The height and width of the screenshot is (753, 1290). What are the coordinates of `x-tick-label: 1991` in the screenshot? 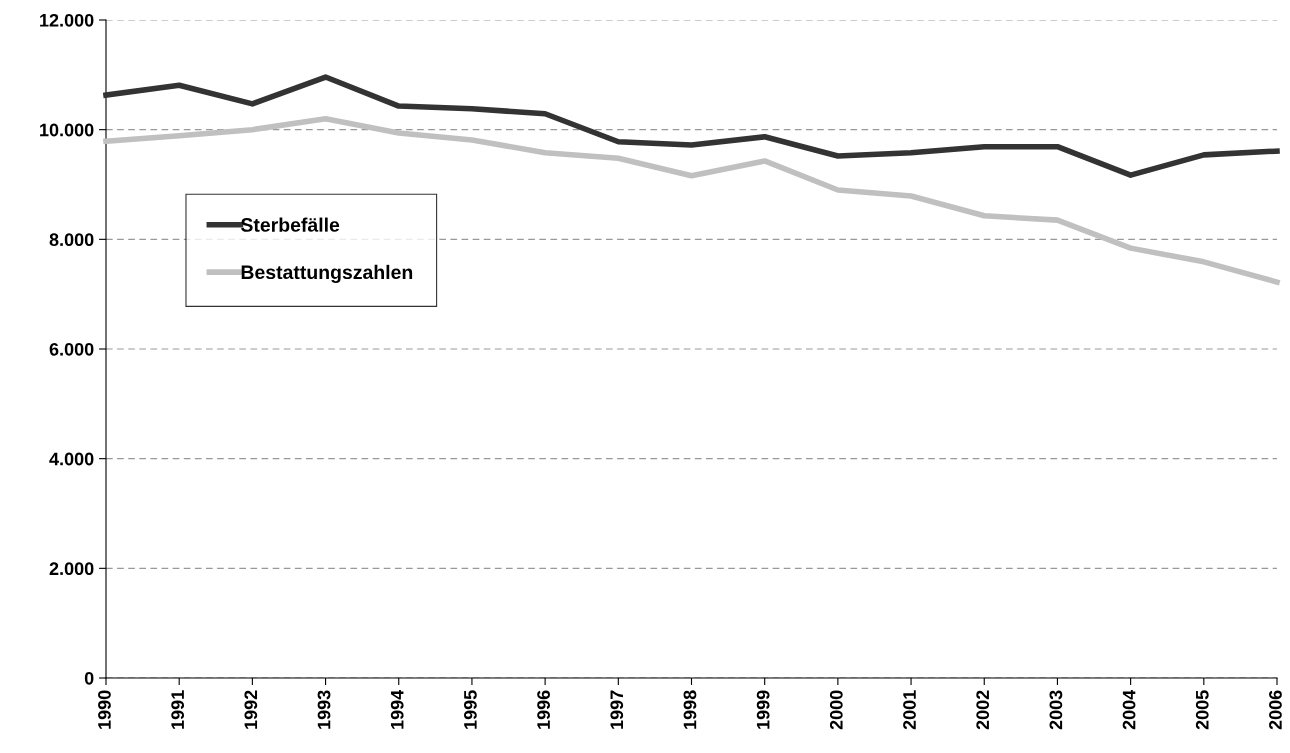 It's located at (178, 709).